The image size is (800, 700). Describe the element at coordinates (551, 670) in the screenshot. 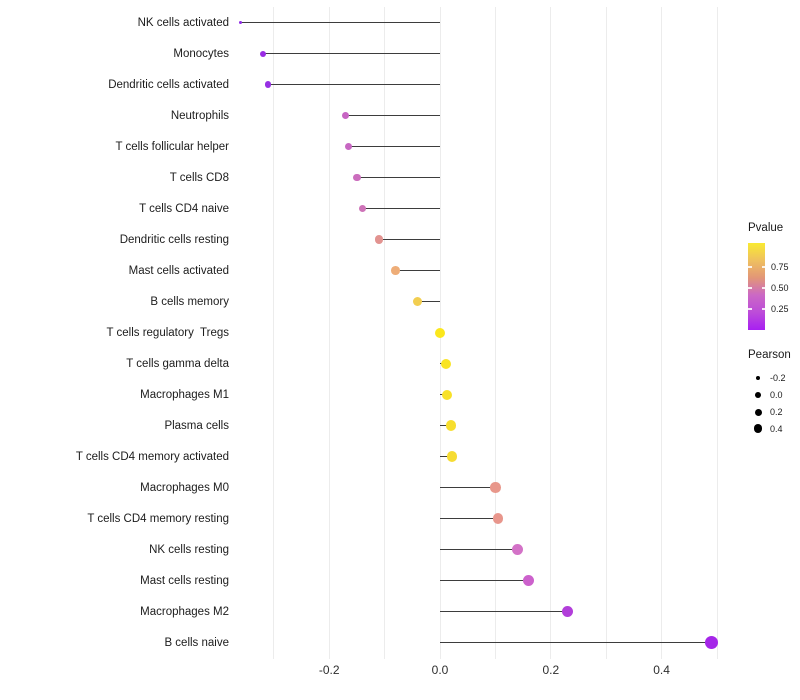

I see `x-tick-label: 0.2` at that location.